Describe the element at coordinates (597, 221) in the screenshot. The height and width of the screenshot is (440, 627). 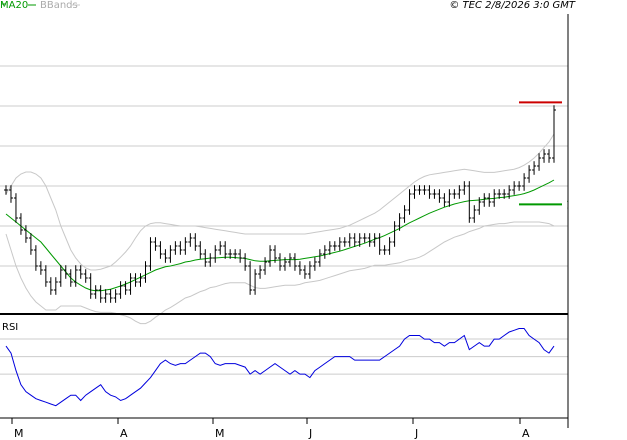
I see `axis-background` at that location.